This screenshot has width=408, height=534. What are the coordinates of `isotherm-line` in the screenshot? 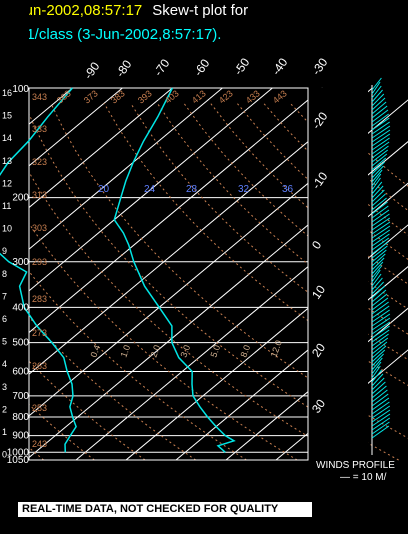 It's located at (61, 139).